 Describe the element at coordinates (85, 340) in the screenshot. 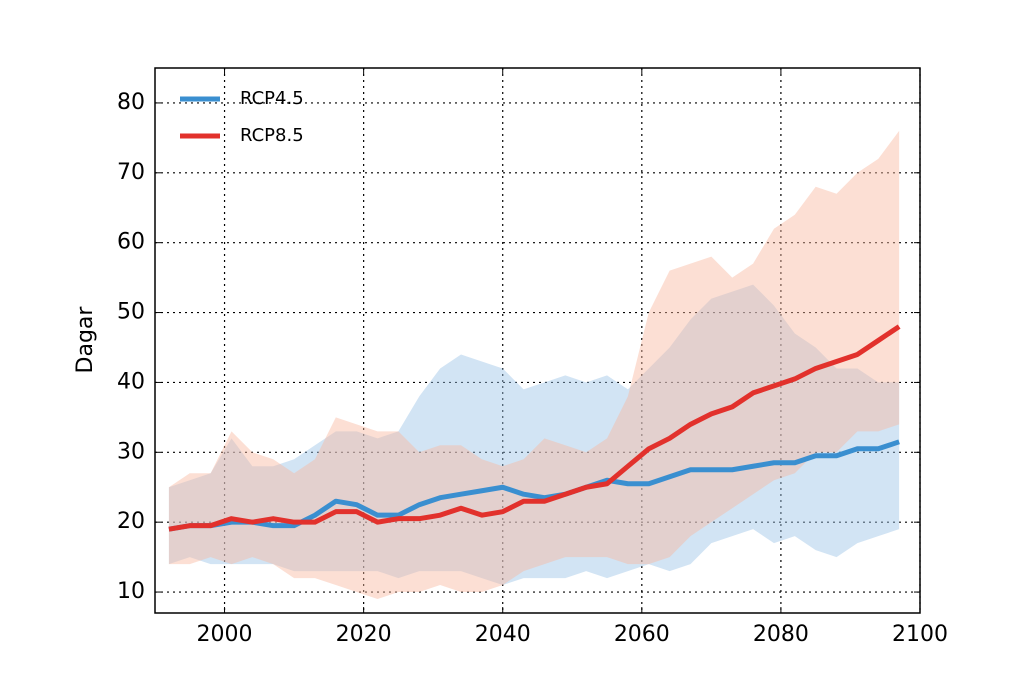

I see `y-axis-label: Dagar` at that location.